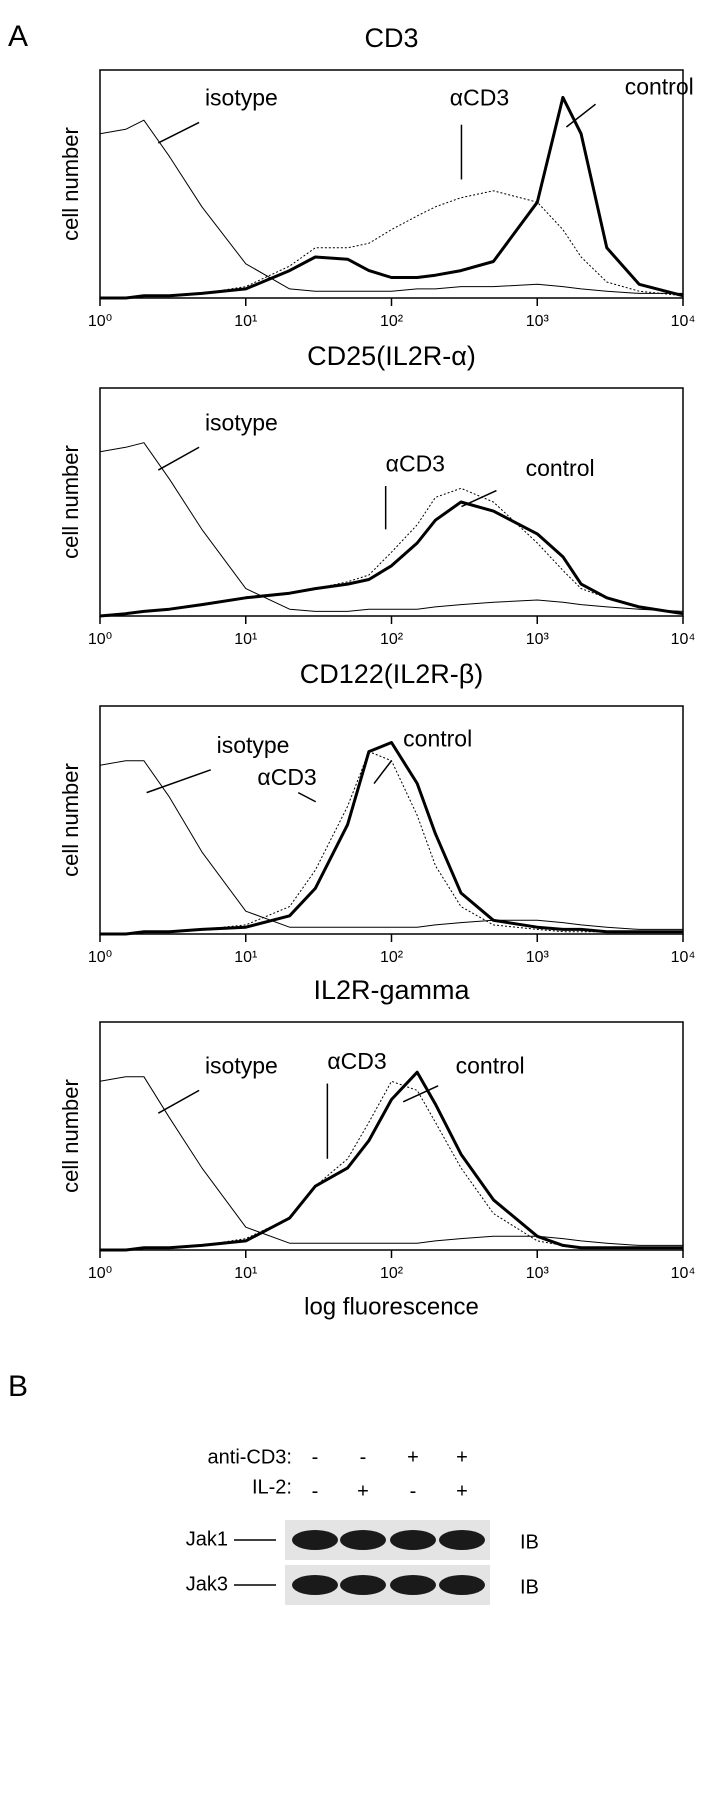  I want to click on chart-title: IL2R-gamma, so click(391, 990).